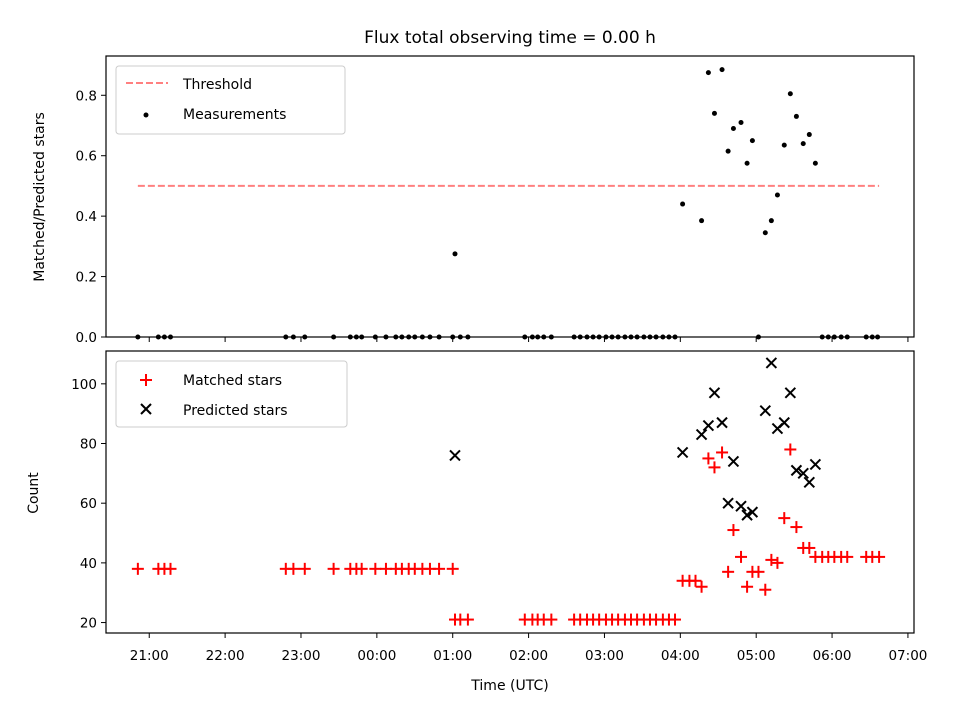 The width and height of the screenshot is (960, 724). Describe the element at coordinates (232, 381) in the screenshot. I see `matched-legend-label: Matched stars` at that location.